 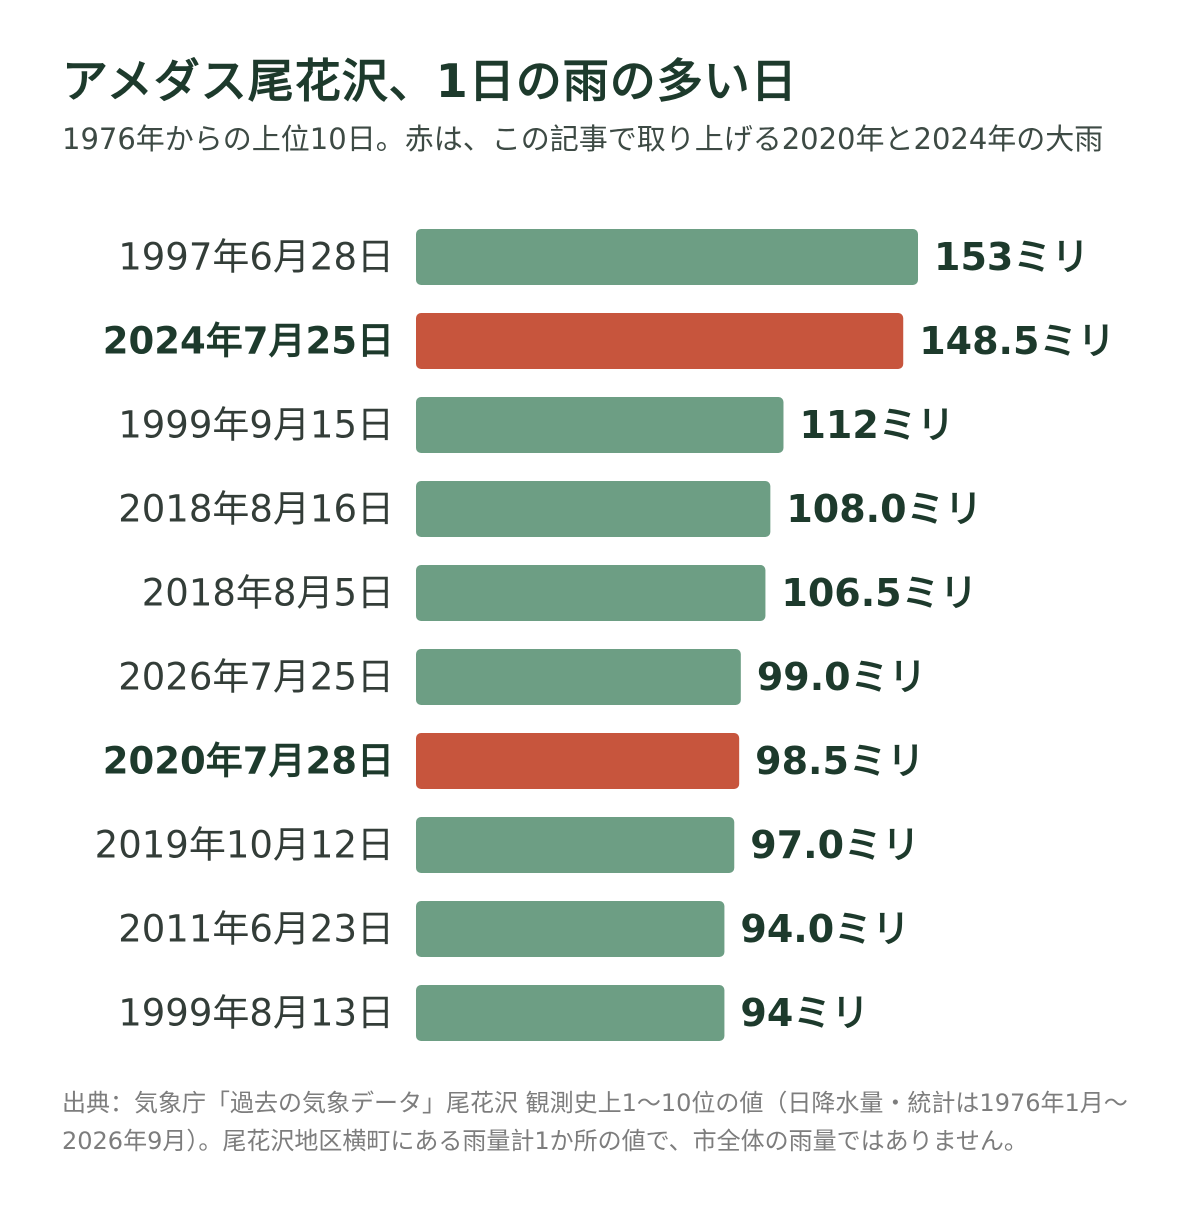 I want to click on category-label: 2011年6月23日, so click(x=256, y=929).